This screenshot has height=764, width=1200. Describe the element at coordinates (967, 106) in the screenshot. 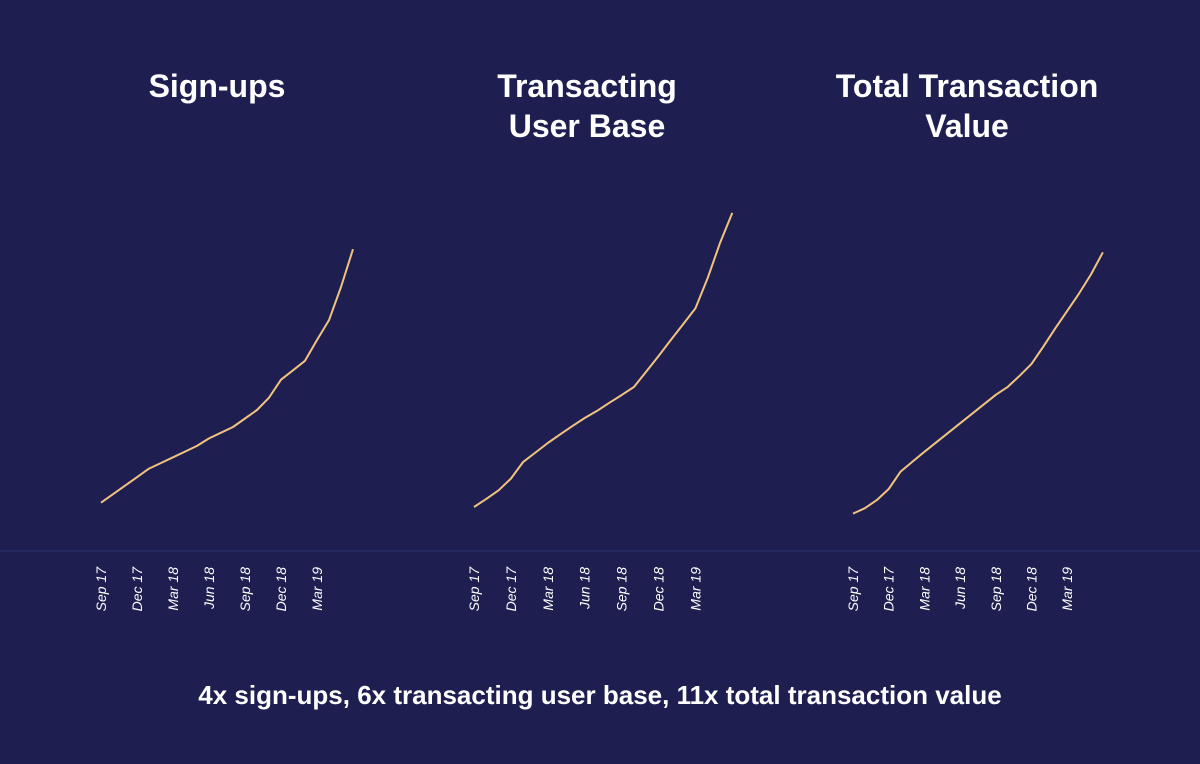

I see `chart-title-total-transaction-value: Total Transaction Value` at that location.